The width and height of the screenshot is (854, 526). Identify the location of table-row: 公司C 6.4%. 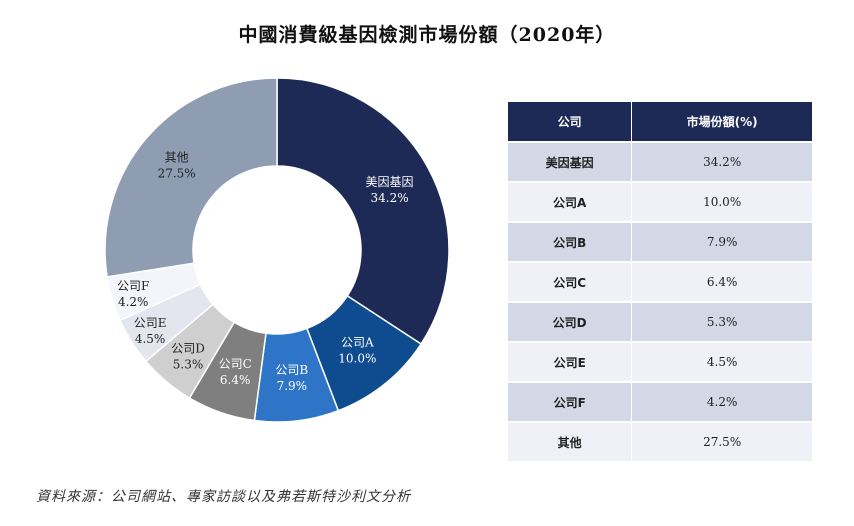
(660, 281).